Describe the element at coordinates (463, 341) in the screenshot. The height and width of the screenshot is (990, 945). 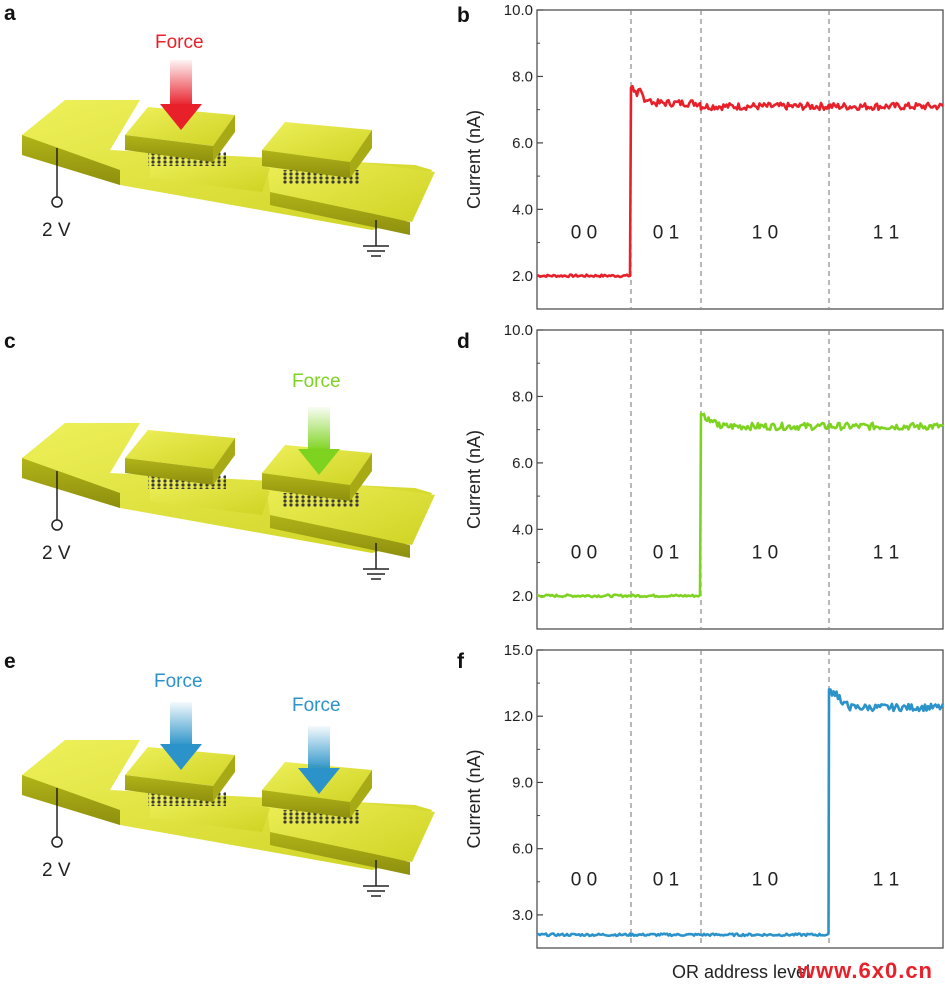
I see `panel-letter-d: d` at that location.